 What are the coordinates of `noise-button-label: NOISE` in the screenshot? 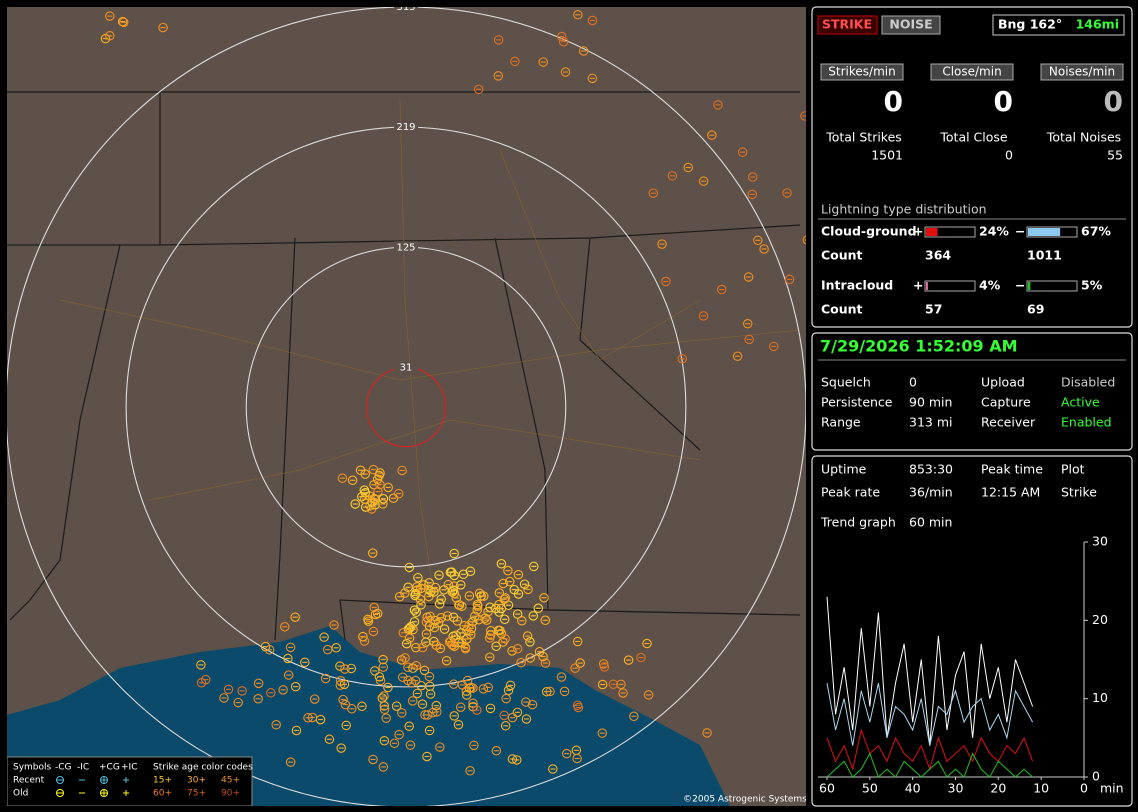 It's located at (910, 24).